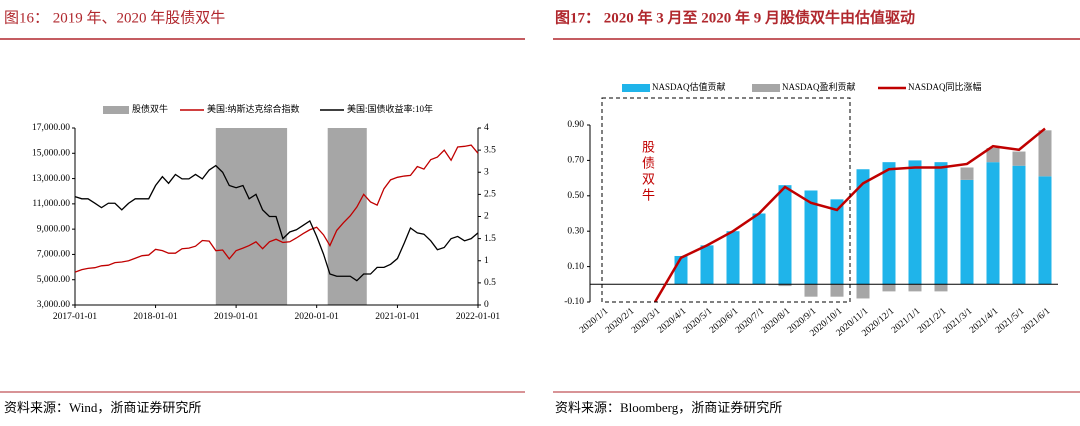 Image resolution: width=1080 pixels, height=426 pixels. Describe the element at coordinates (51, 179) in the screenshot. I see `y-tick-label: 13,000.00` at that location.